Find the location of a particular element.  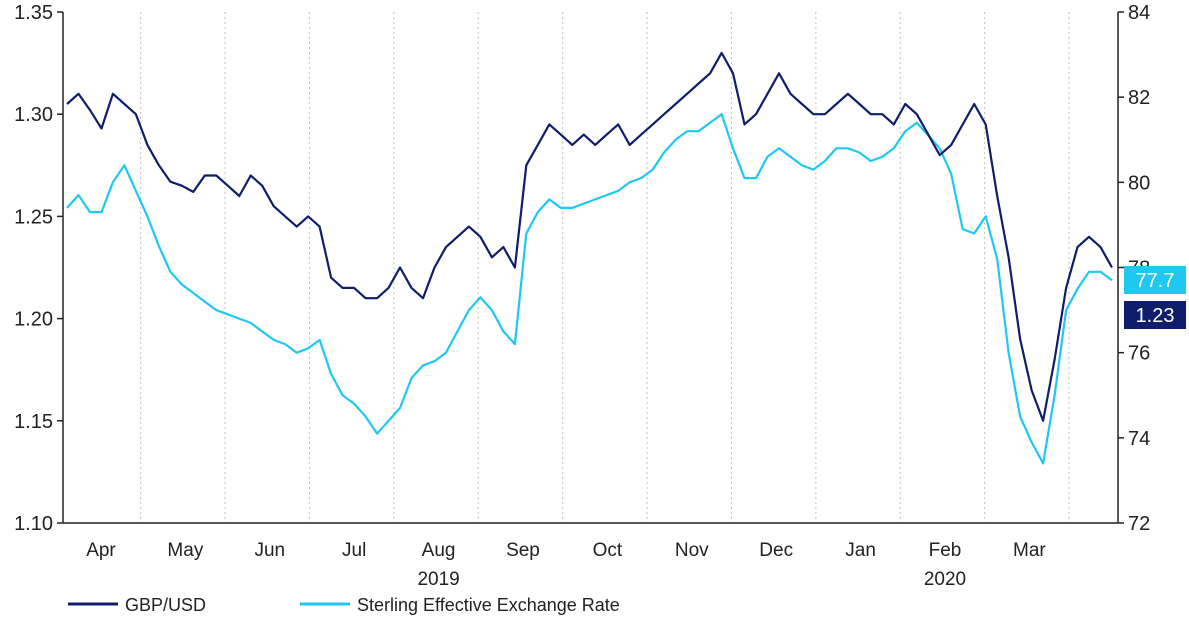

legend-label: GBP/USD is located at coordinates (165, 605).